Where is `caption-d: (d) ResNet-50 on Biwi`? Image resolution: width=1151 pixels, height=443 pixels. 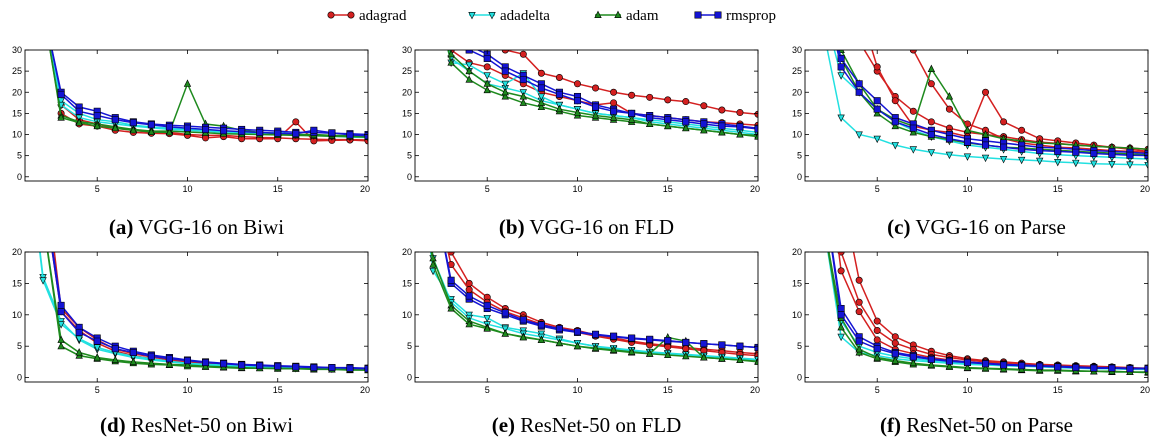 caption-d: (d) ResNet-50 on Biwi is located at coordinates (197, 425).